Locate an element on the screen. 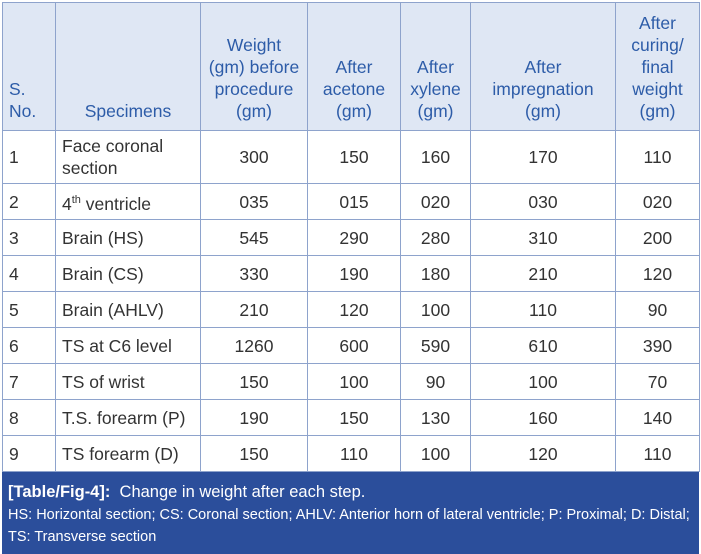 This screenshot has width=701, height=554. table-cell: 7 is located at coordinates (29, 381).